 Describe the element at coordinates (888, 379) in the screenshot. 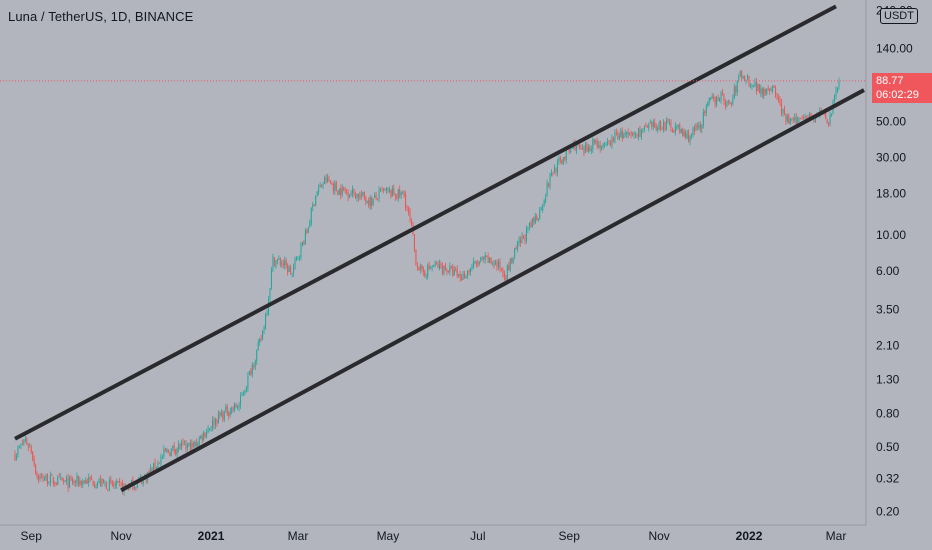

I see `price-tick-label: 1.30` at that location.